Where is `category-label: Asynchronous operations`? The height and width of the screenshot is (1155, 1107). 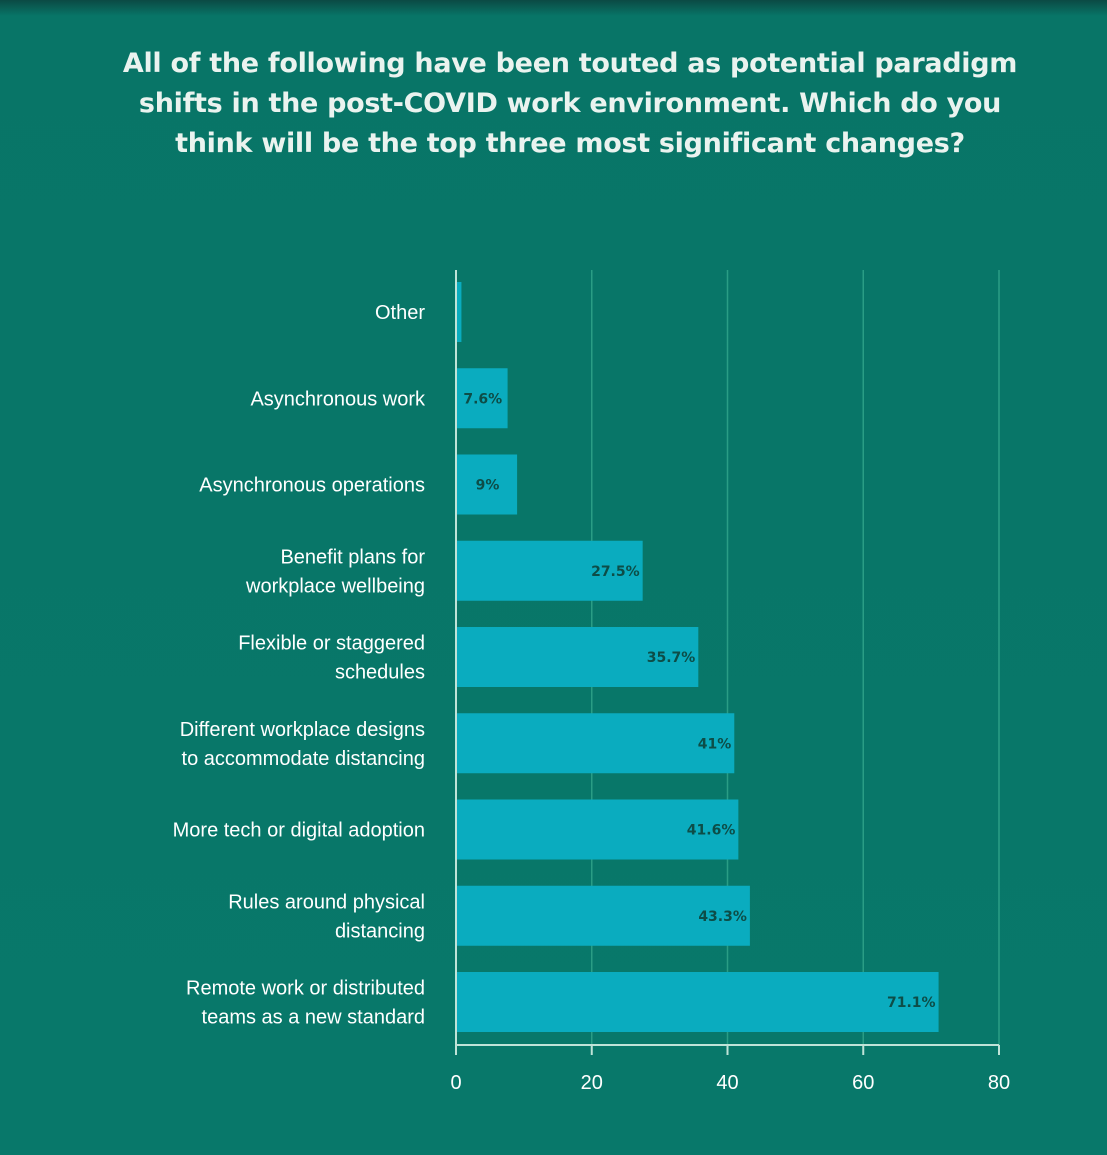
category-label: Asynchronous operations is located at coordinates (312, 486).